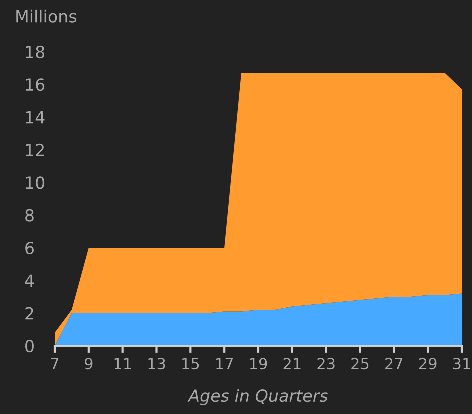 The width and height of the screenshot is (472, 414). Describe the element at coordinates (55, 364) in the screenshot. I see `x-tick-label: 7` at that location.